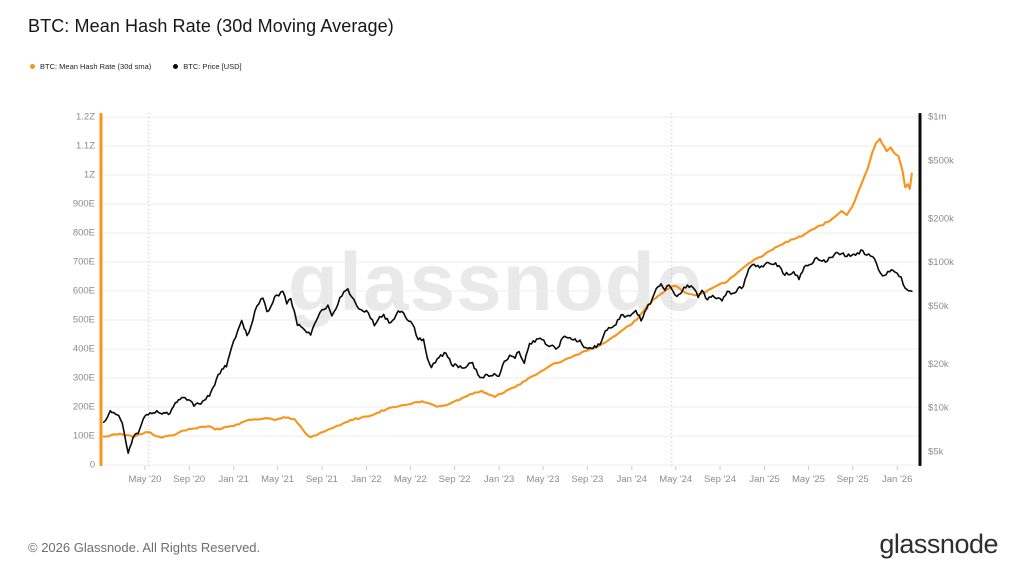  Describe the element at coordinates (84, 407) in the screenshot. I see `y-left-tick-label: 200E` at that location.